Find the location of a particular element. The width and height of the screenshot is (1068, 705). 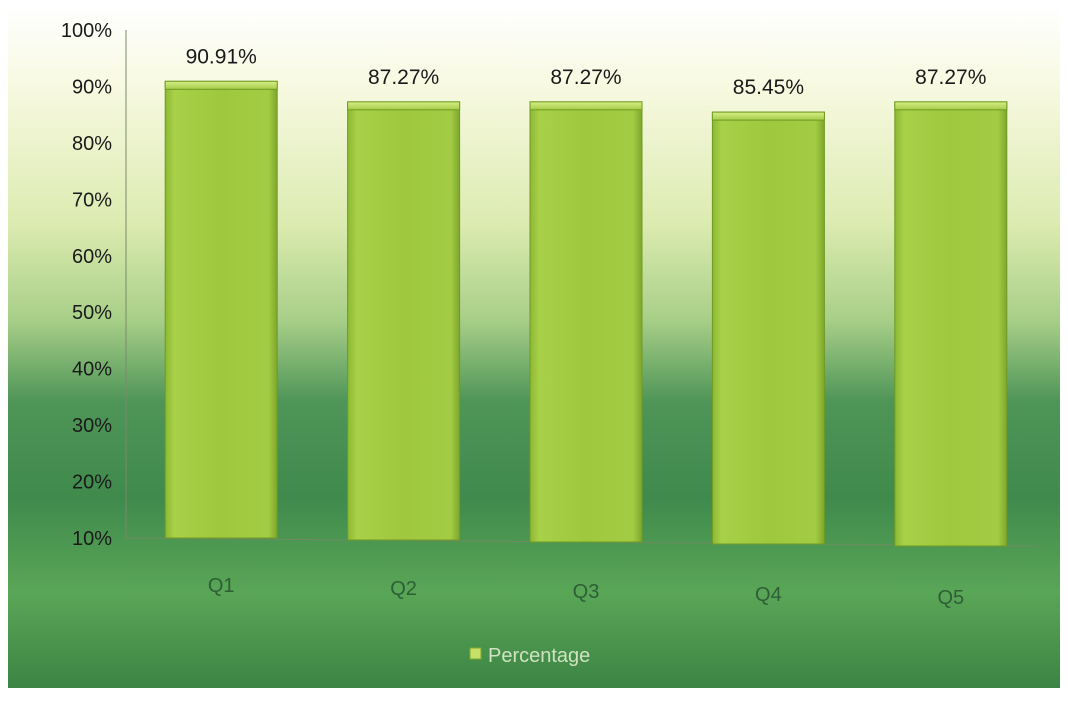

x-tick-label-q3: Q3 is located at coordinates (586, 592).